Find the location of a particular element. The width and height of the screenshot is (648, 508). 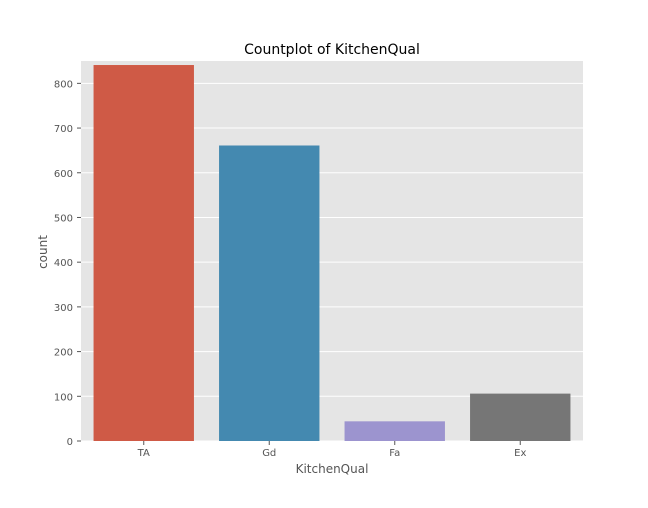

x-axis-label: KitchenQual is located at coordinates (332, 469).